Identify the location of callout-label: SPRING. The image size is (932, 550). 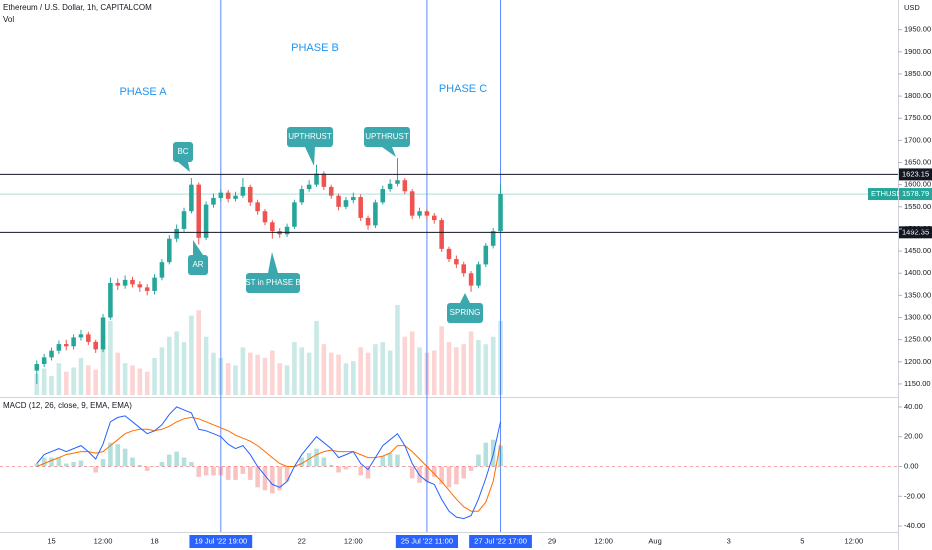
(465, 312).